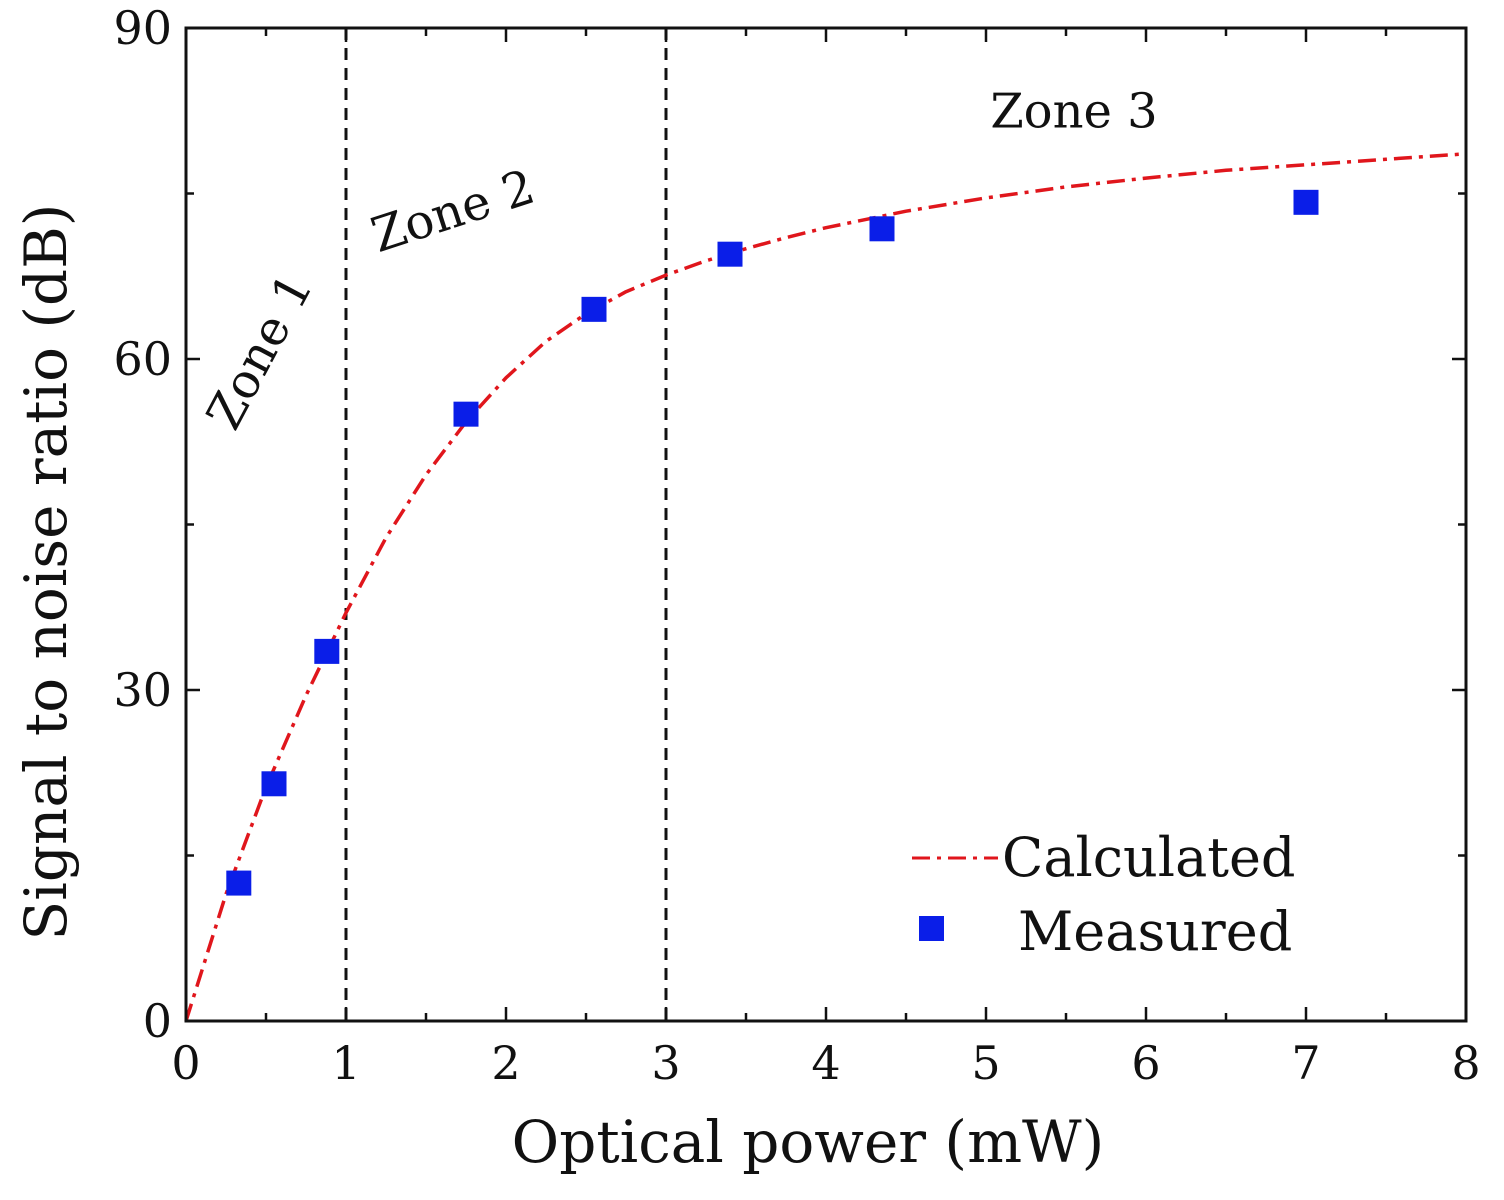 This screenshot has height=1200, width=1504. Describe the element at coordinates (808, 1142) in the screenshot. I see `x-axis-label: Optical power (mW)` at that location.